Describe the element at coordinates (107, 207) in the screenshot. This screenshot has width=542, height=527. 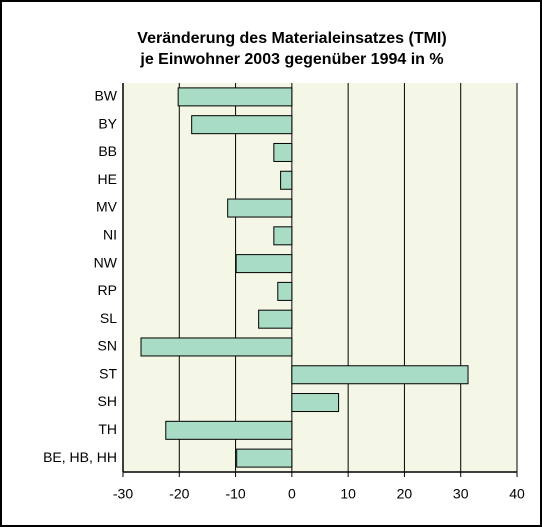
I see `y-tick-label: MV` at that location.